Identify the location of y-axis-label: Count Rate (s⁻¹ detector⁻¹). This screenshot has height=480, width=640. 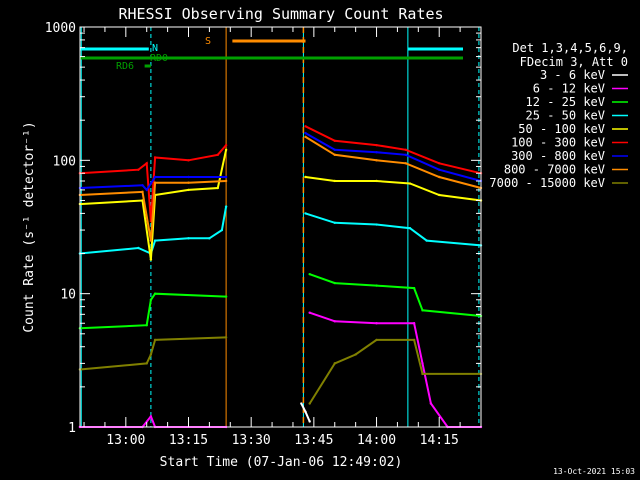
(29, 226).